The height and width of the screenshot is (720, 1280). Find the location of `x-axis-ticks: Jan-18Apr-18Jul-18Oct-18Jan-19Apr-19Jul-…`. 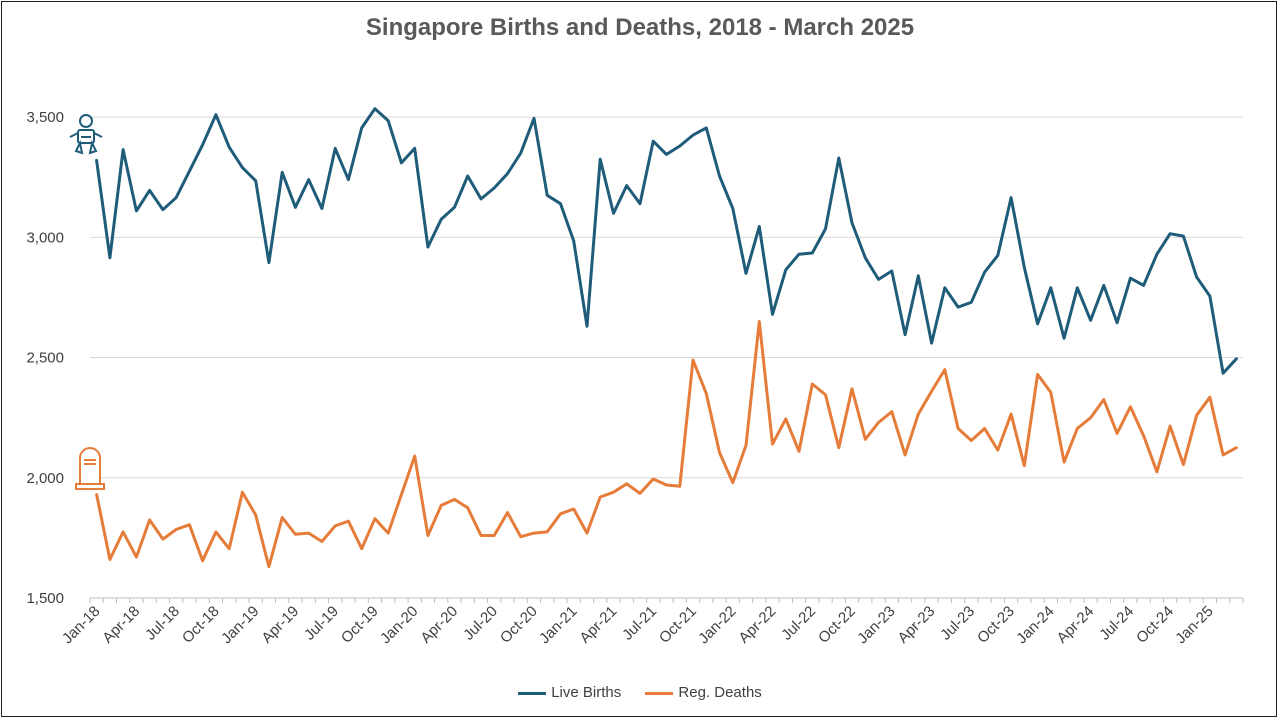

x-axis-ticks: Jan-18Apr-18Jul-18Oct-18Jan-19Apr-19Jul-… is located at coordinates (638, 625).